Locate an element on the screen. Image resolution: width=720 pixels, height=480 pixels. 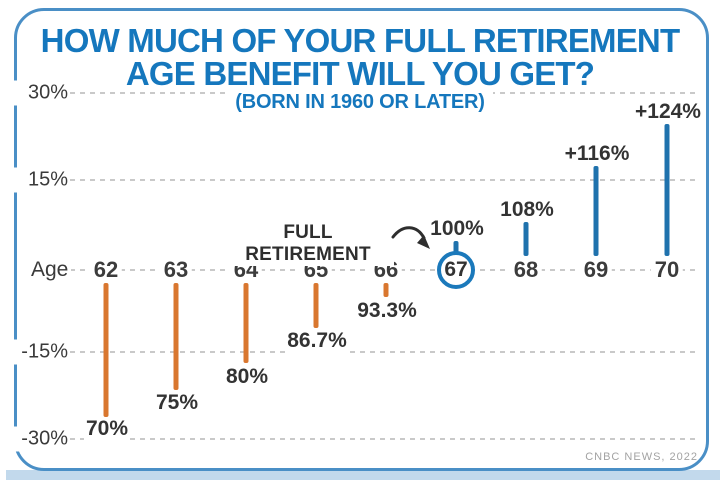
ytick-m15: -15% is located at coordinates (38, 352).